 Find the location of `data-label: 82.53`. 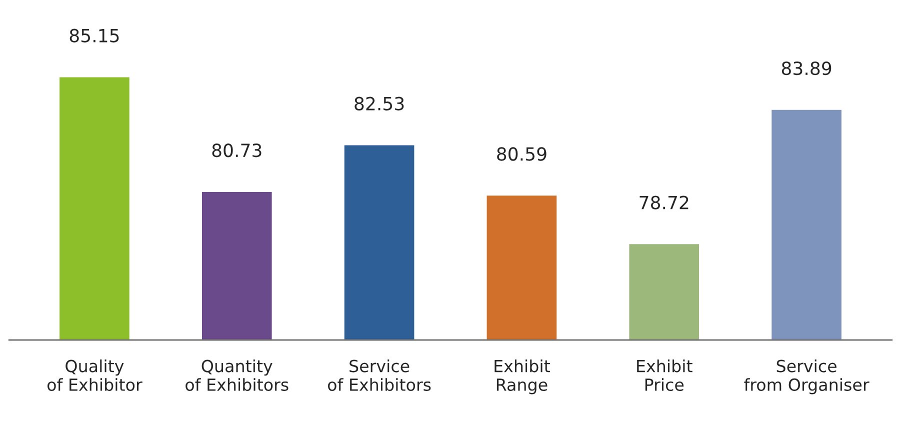

data-label: 82.53 is located at coordinates (379, 103).